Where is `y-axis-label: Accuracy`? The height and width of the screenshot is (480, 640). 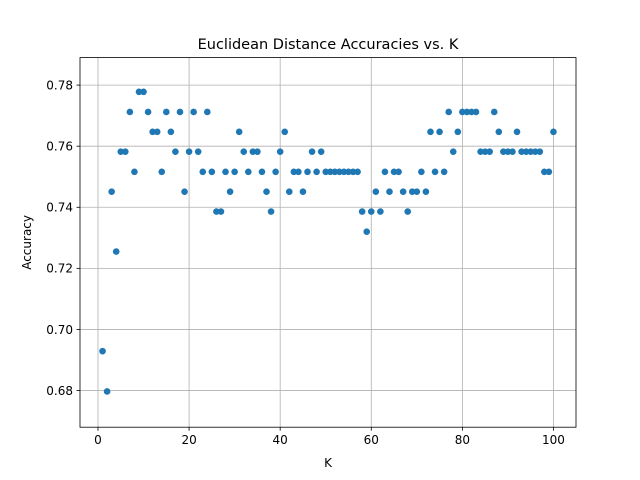
y-axis-label: Accuracy is located at coordinates (27, 242).